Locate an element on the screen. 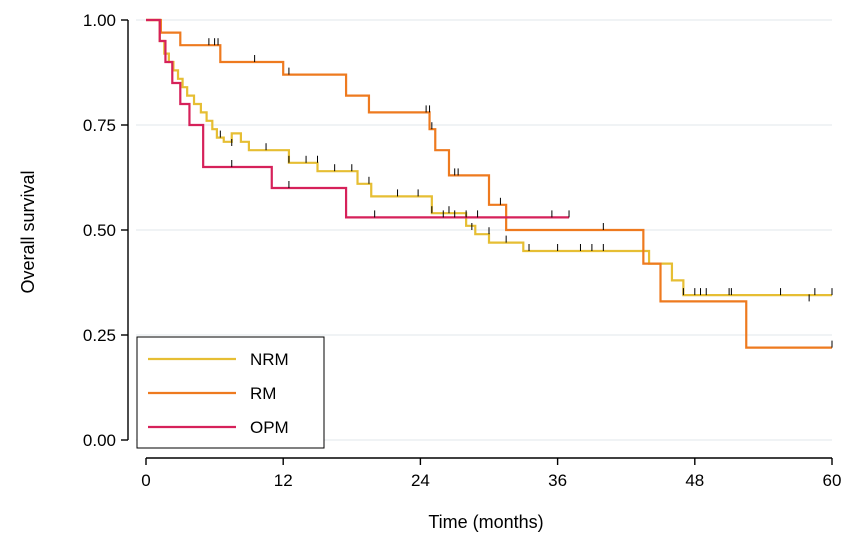 The height and width of the screenshot is (538, 851). x-tick-label: 0 is located at coordinates (145, 480).